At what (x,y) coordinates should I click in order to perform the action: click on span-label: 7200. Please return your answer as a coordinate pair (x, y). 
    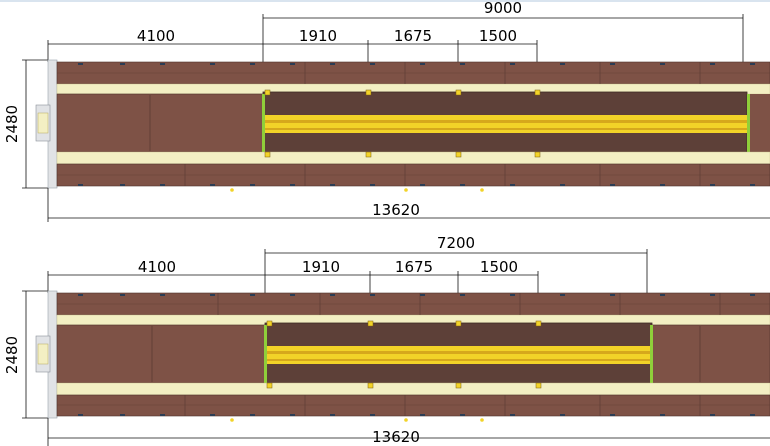
    Looking at the image, I should click on (456, 243).